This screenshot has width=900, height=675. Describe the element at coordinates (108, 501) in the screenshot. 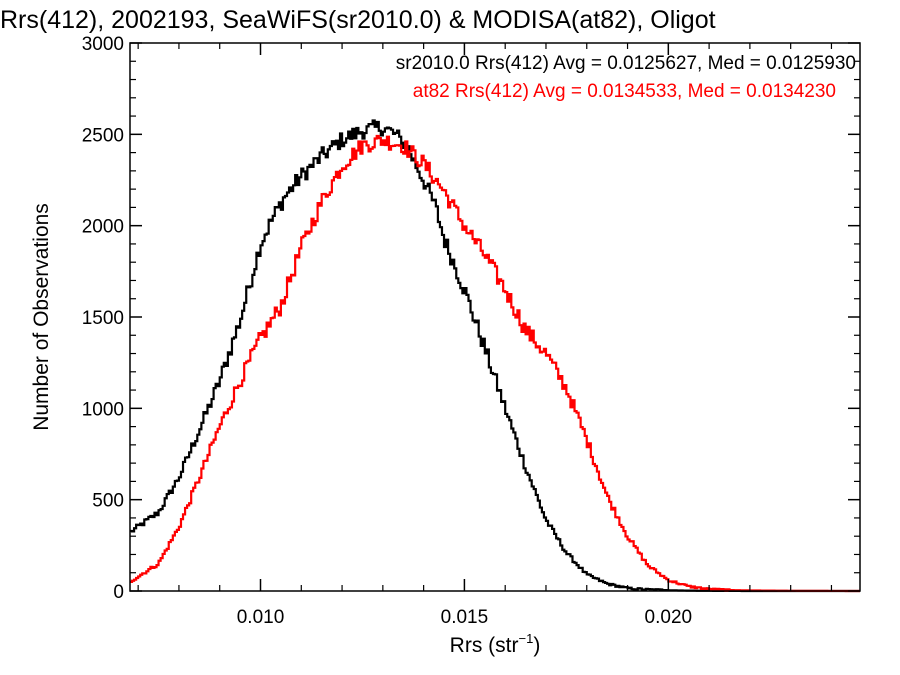

I see `y-tick-label: 500` at that location.